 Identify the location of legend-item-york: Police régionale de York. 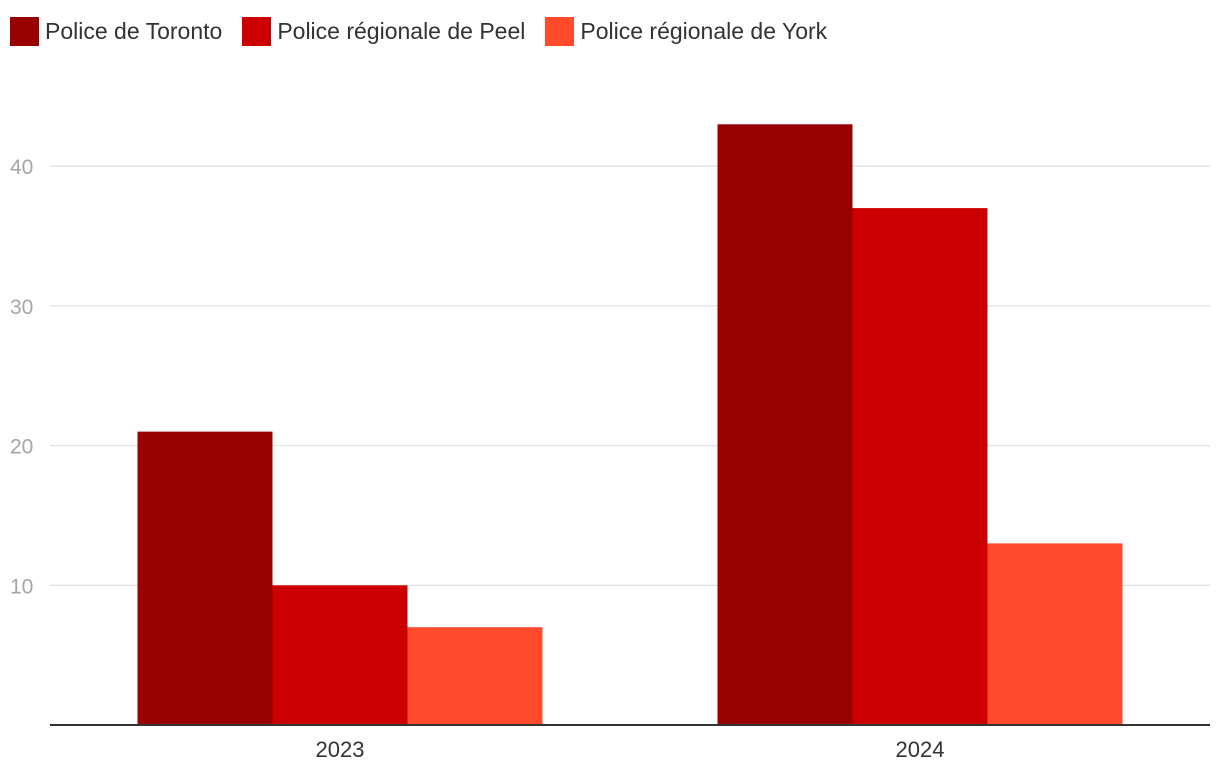
(686, 31).